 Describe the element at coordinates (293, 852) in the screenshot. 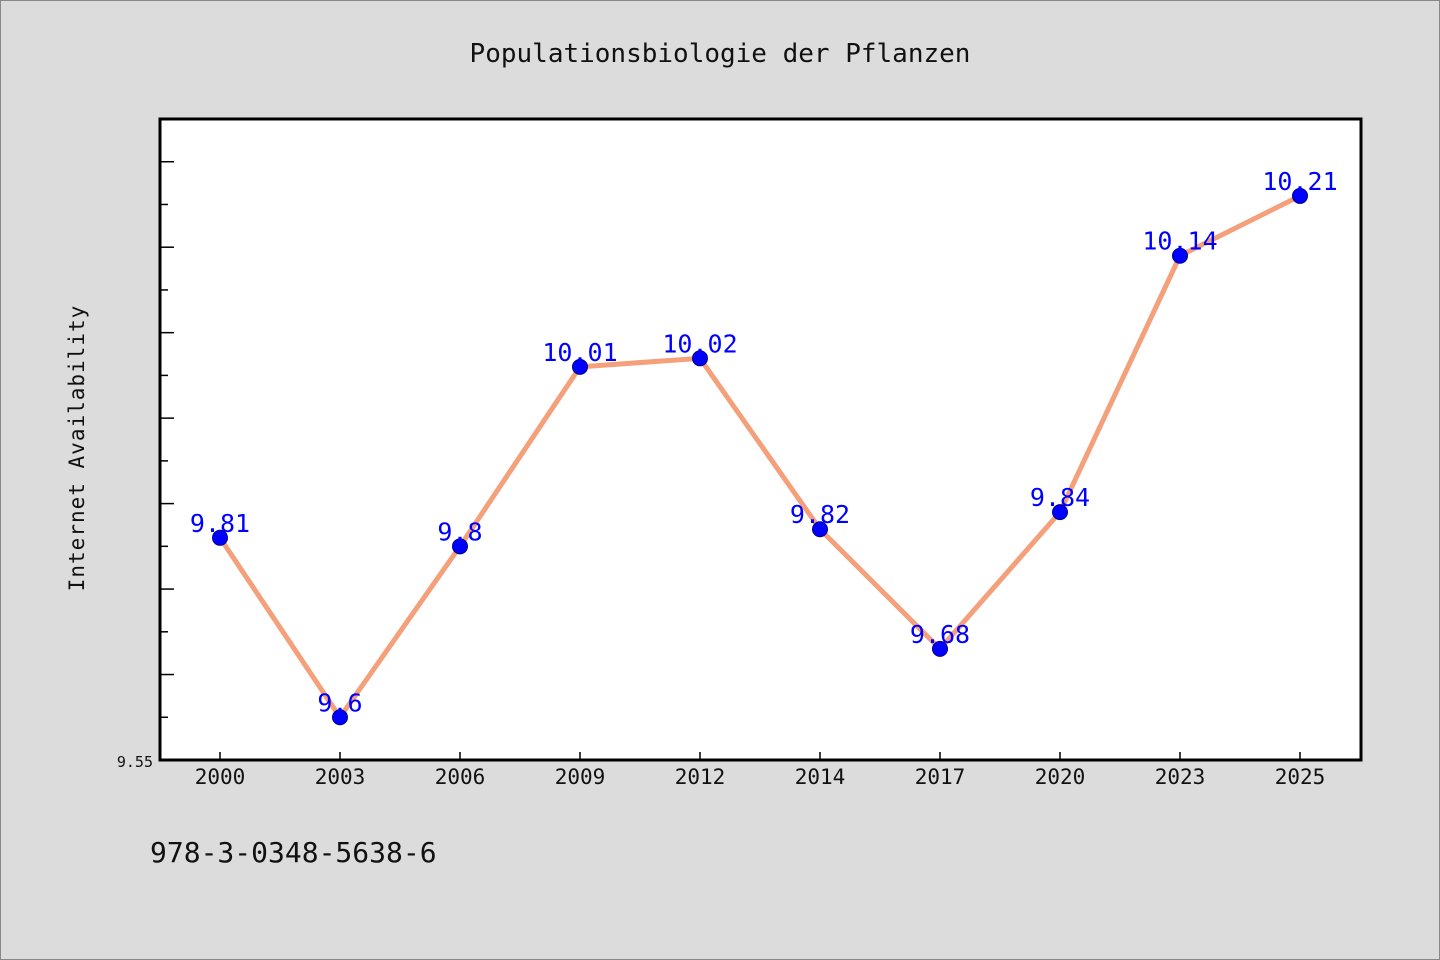

I see `isbn-text: 978-3-0348-5638-6` at that location.